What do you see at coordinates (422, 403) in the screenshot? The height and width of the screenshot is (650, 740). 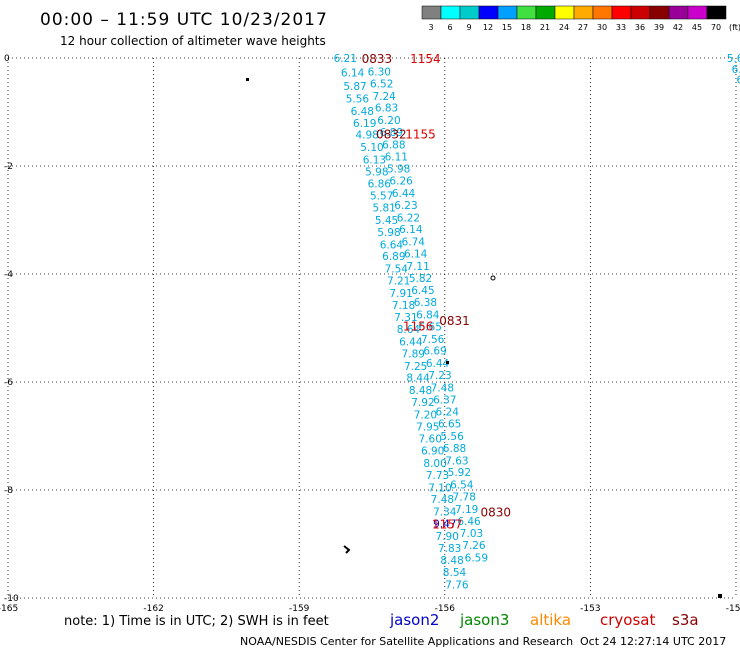 I see `wave-height-value: 7.92` at bounding box center [422, 403].